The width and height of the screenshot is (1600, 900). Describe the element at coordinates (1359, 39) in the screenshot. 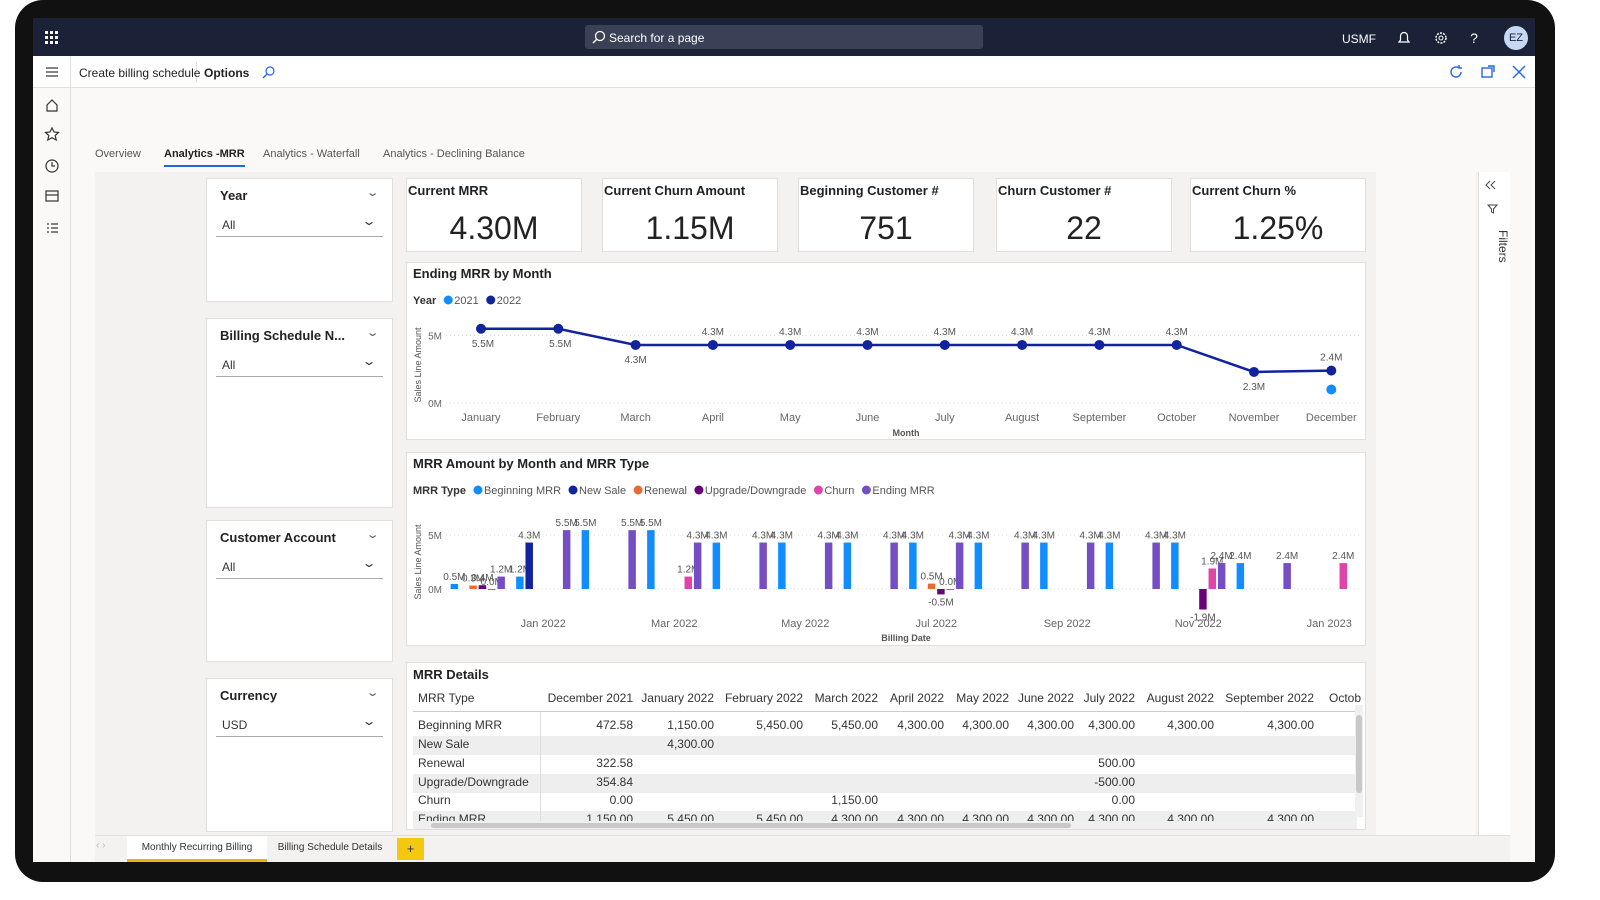

I see `company: USMF` at that location.